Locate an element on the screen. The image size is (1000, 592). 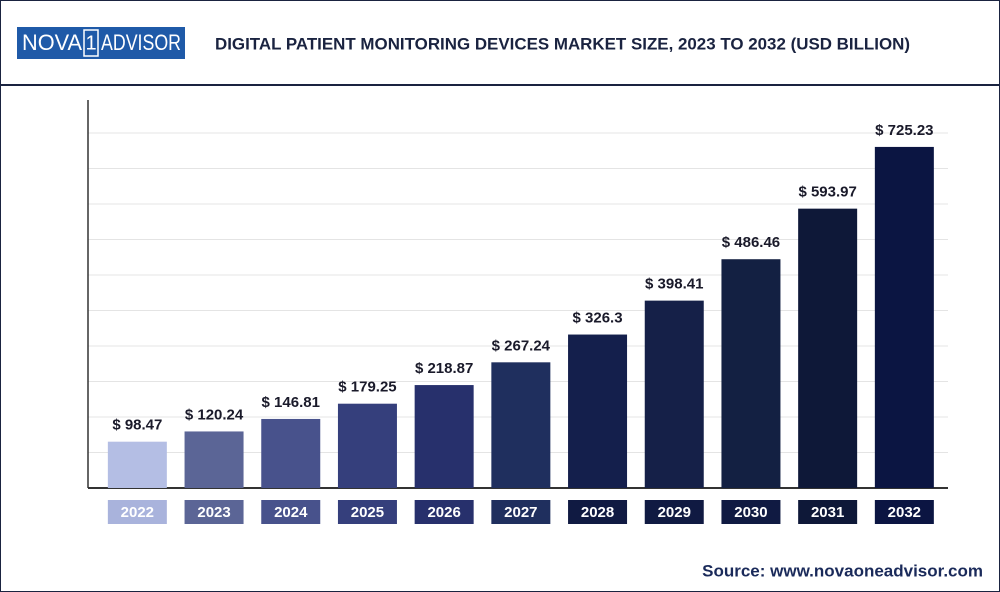
x-tick-label: 2032 is located at coordinates (904, 512).